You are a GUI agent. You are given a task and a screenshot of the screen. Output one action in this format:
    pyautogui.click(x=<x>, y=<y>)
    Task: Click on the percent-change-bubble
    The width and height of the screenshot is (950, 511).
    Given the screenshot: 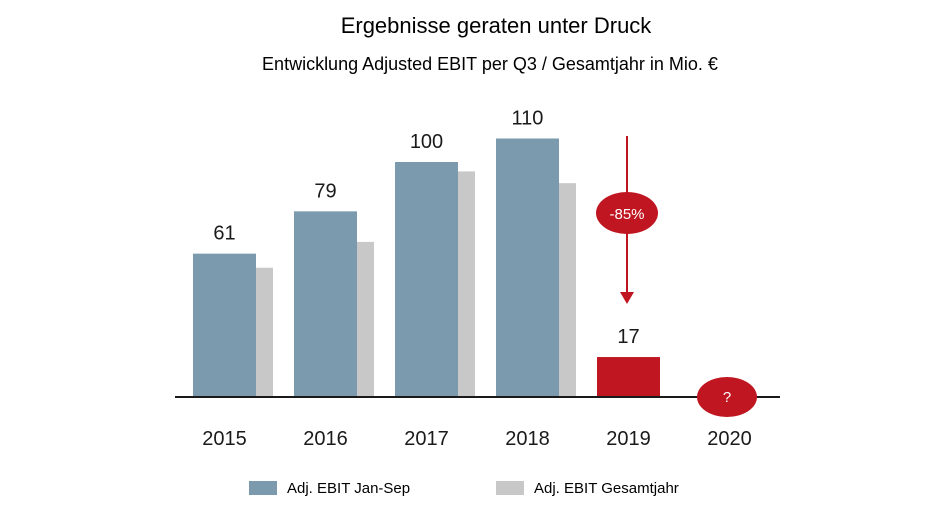 What is the action you would take?
    pyautogui.click(x=627, y=213)
    